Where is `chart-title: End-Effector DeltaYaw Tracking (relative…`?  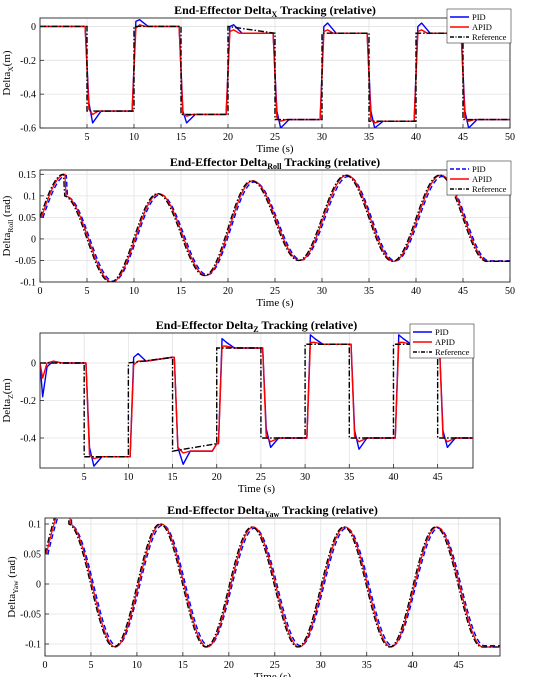
chart-title: End-Effector DeltaYaw Tracking (relative… is located at coordinates (272, 511).